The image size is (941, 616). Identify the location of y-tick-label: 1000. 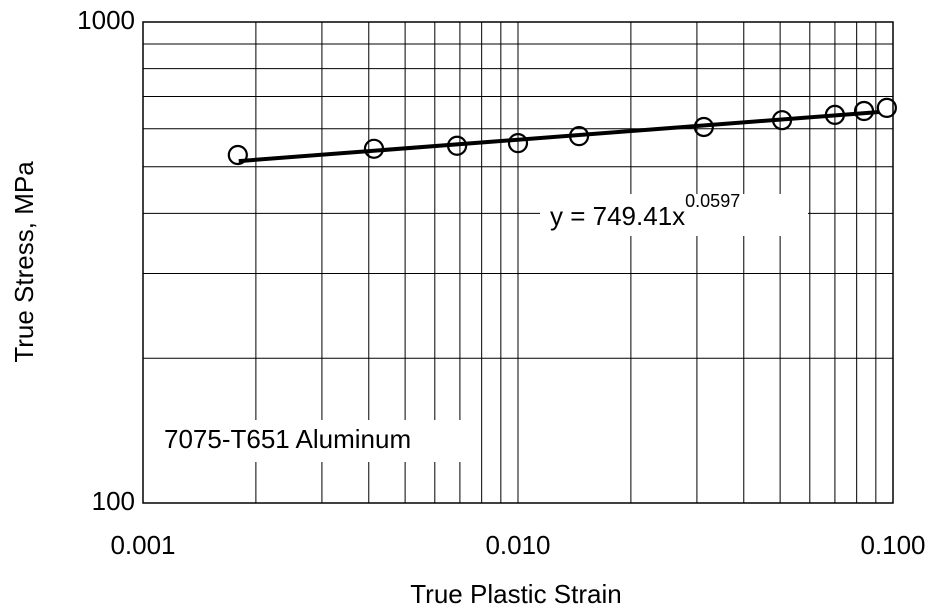
(106, 20).